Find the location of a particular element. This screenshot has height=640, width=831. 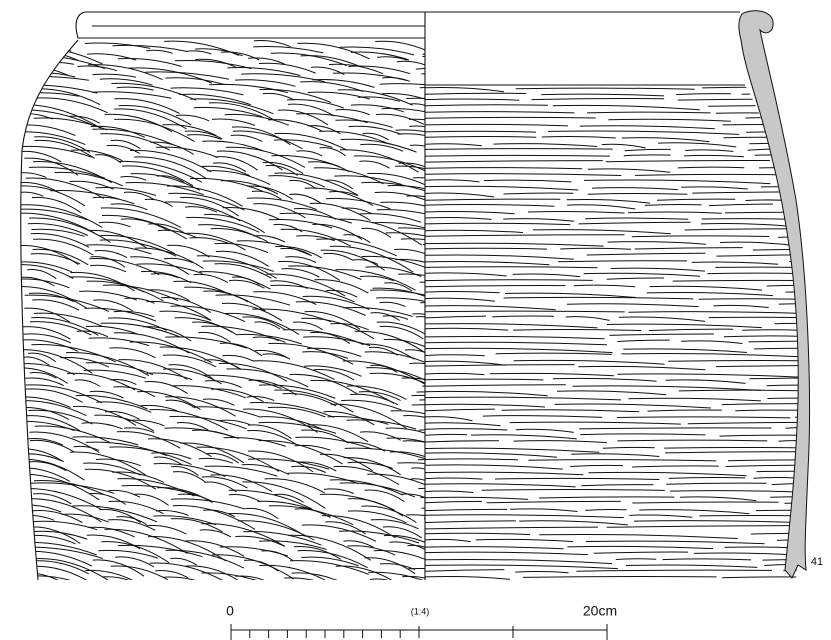

scale-bar is located at coordinates (419, 632).